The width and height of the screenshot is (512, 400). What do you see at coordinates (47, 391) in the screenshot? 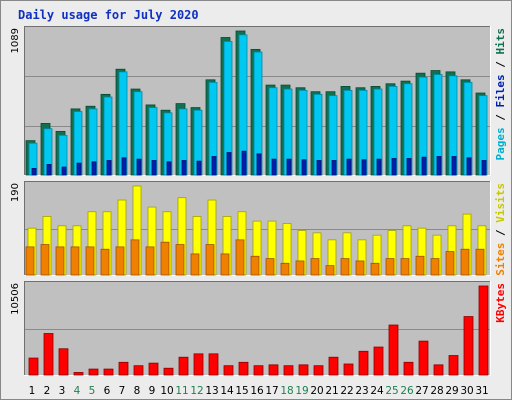
I see `x-tick-label-day-2: 2` at bounding box center [47, 391].